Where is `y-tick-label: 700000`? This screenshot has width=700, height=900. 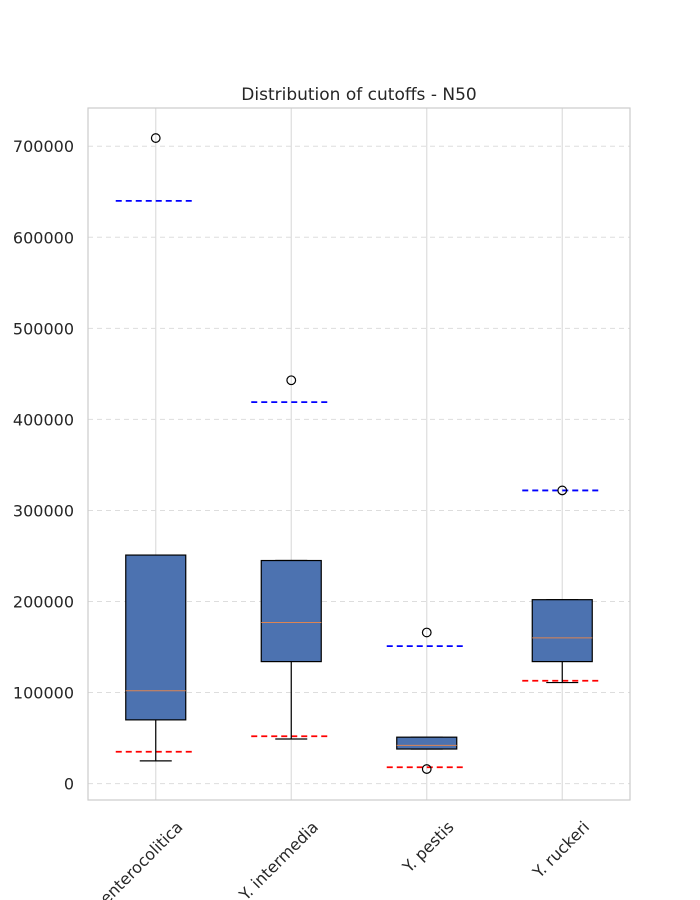
y-tick-label: 700000 is located at coordinates (43, 146).